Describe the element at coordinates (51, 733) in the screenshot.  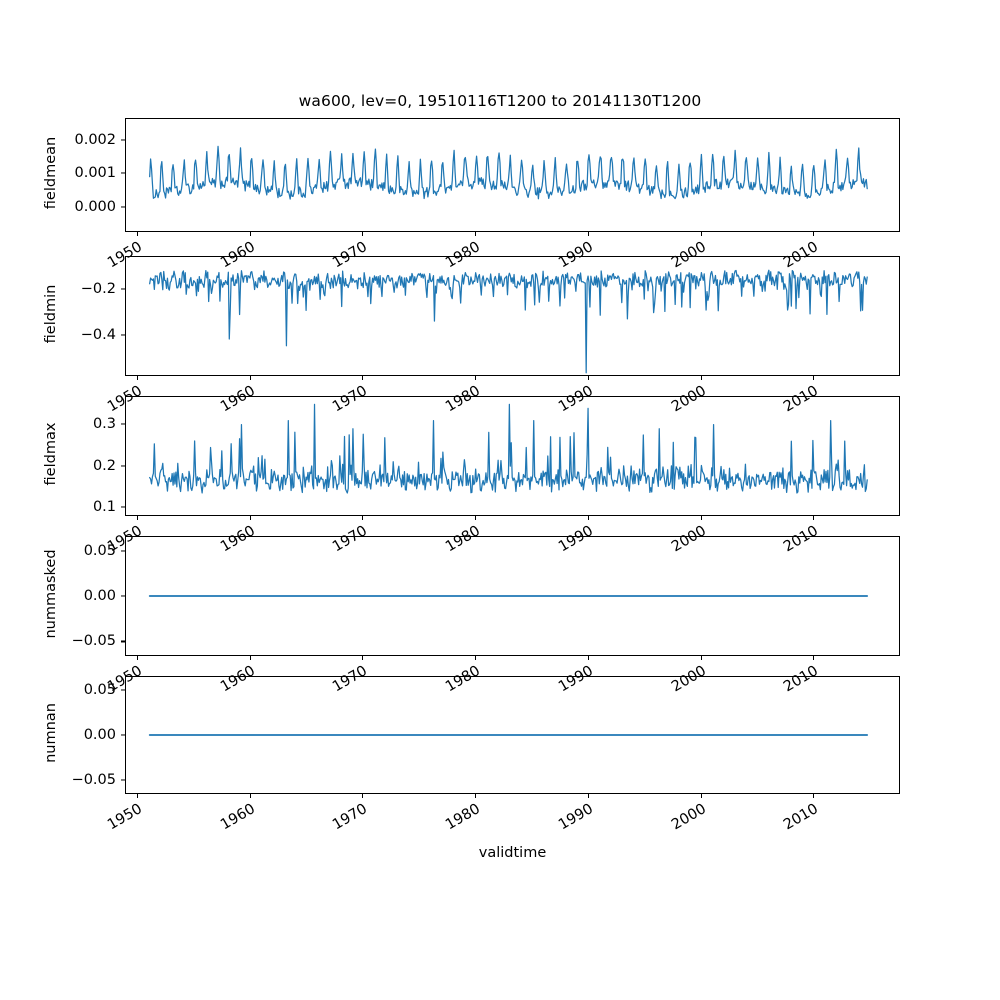
I see `y-axis-label-numnan: numnan` at that location.